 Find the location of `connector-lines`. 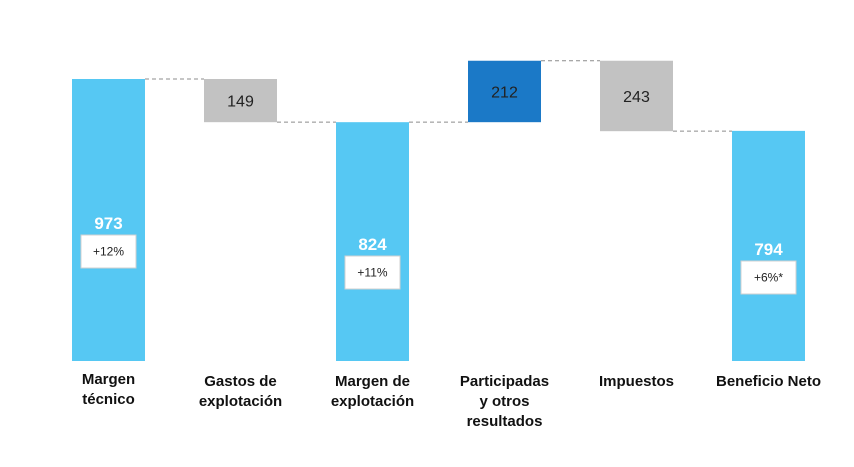

connector-lines is located at coordinates (438, 96).